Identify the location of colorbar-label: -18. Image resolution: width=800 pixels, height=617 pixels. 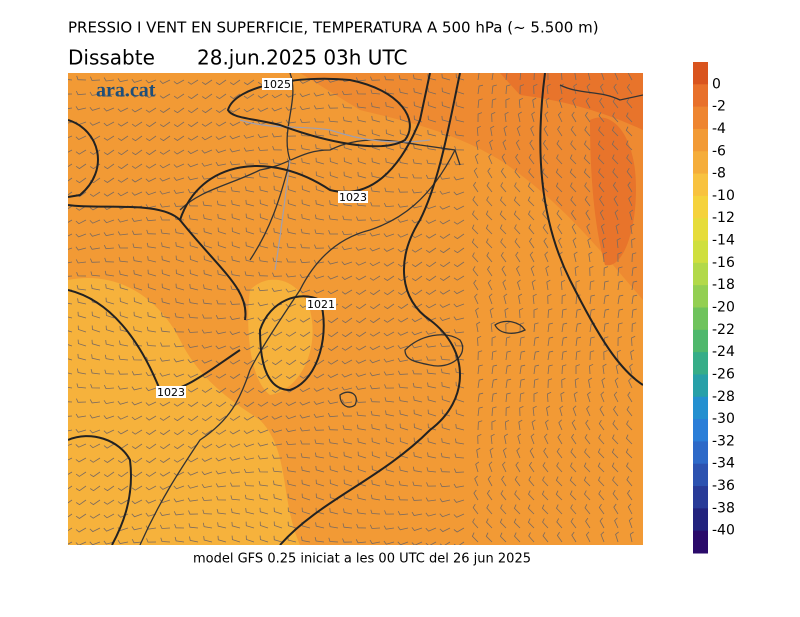
(723, 285).